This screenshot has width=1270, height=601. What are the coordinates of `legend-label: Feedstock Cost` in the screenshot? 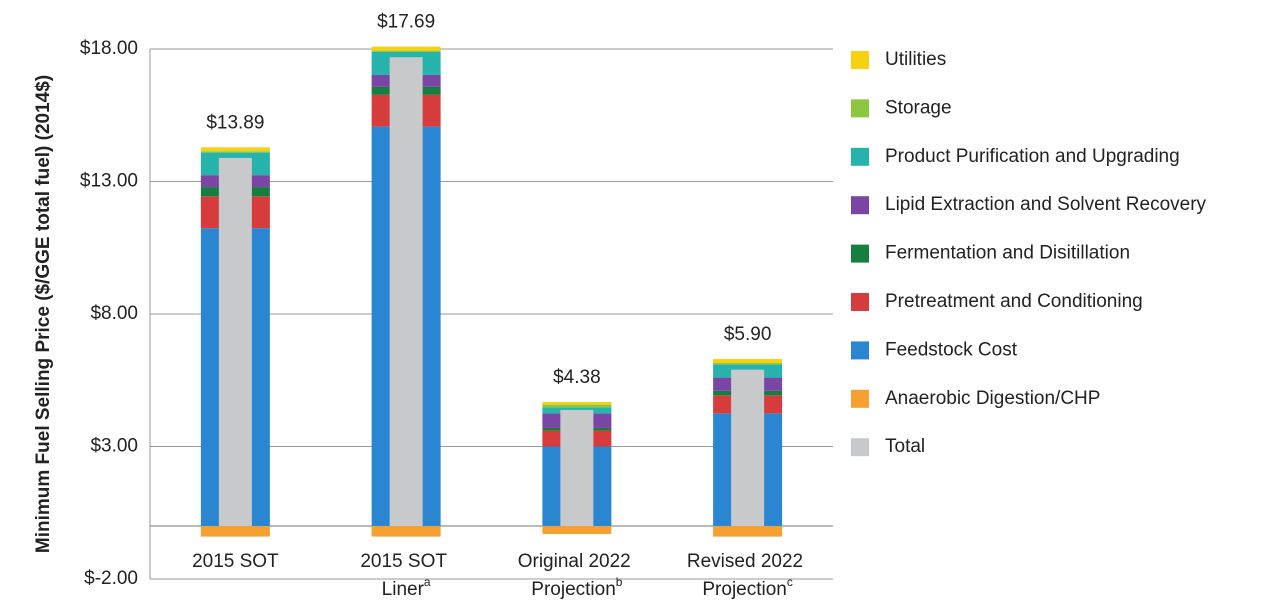 It's located at (951, 349).